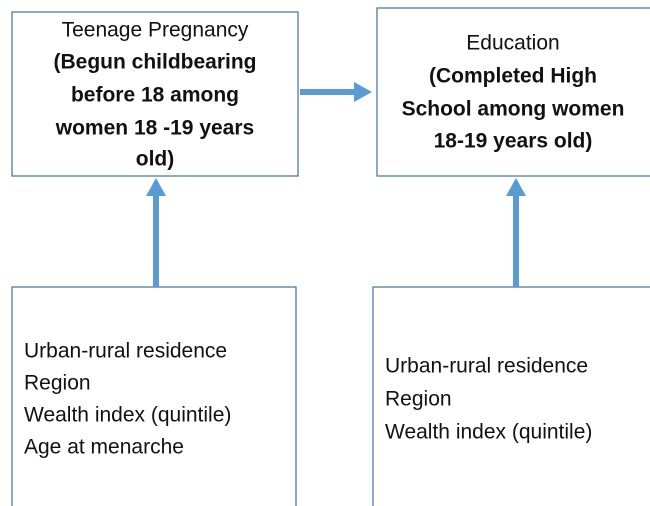  What do you see at coordinates (512, 43) in the screenshot?
I see `node-title: Education` at bounding box center [512, 43].